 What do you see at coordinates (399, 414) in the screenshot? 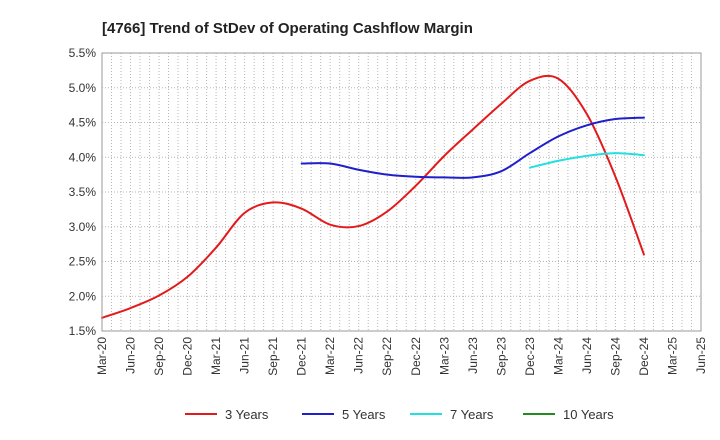
I see `legend: 3 Years 5 Years 7 Years 10 Years` at bounding box center [399, 414].